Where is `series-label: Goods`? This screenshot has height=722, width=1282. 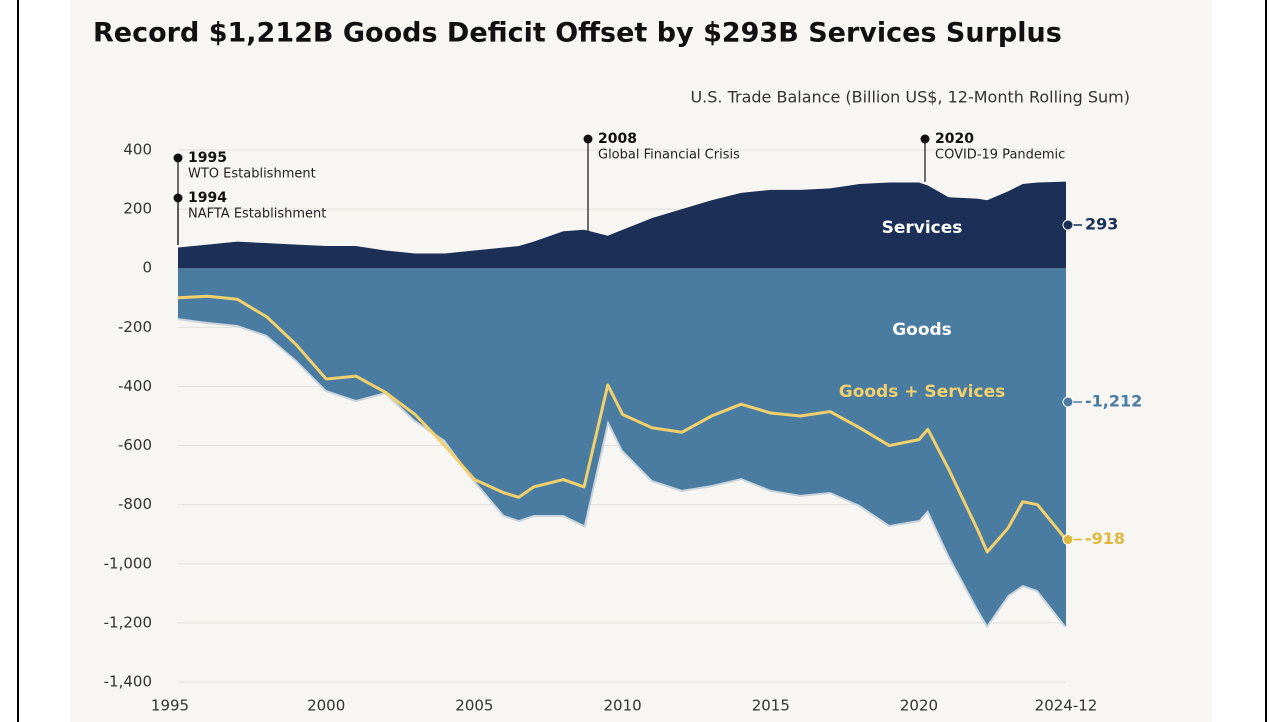 series-label: Goods is located at coordinates (922, 330).